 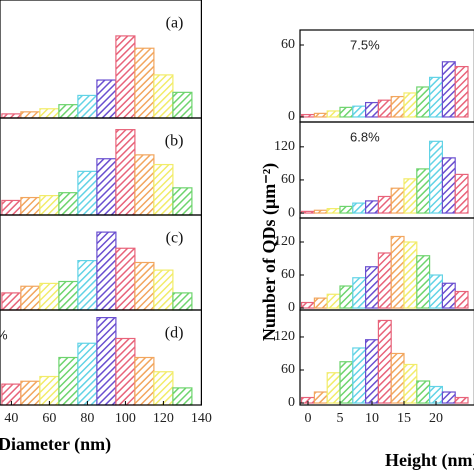 I want to click on x-tick-label: 60, so click(x=49, y=418).